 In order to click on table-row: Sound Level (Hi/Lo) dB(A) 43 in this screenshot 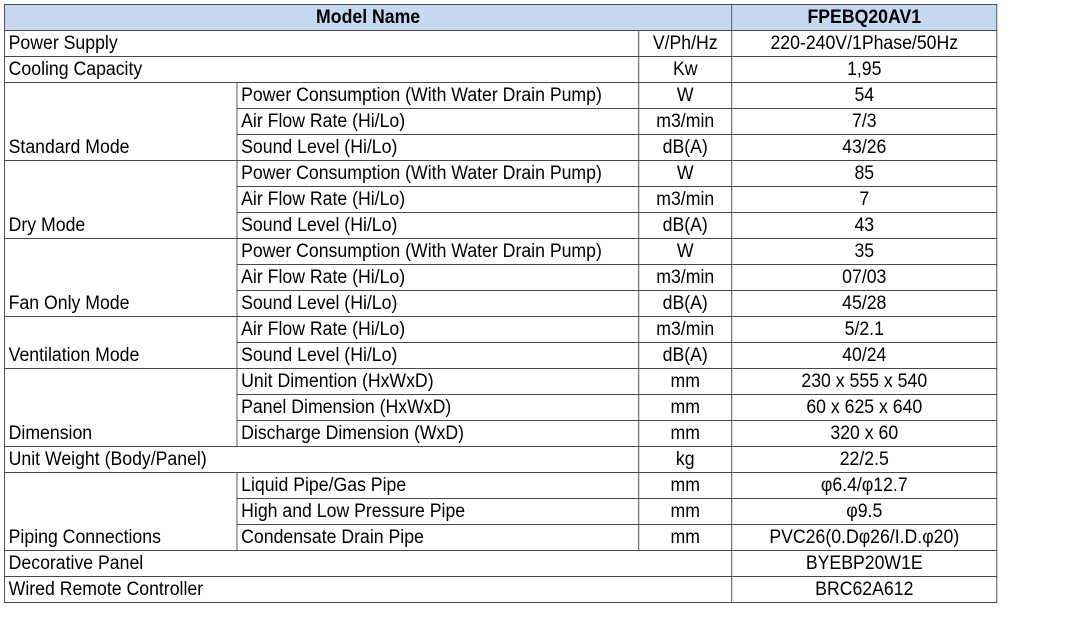, I will do `click(501, 225)`.